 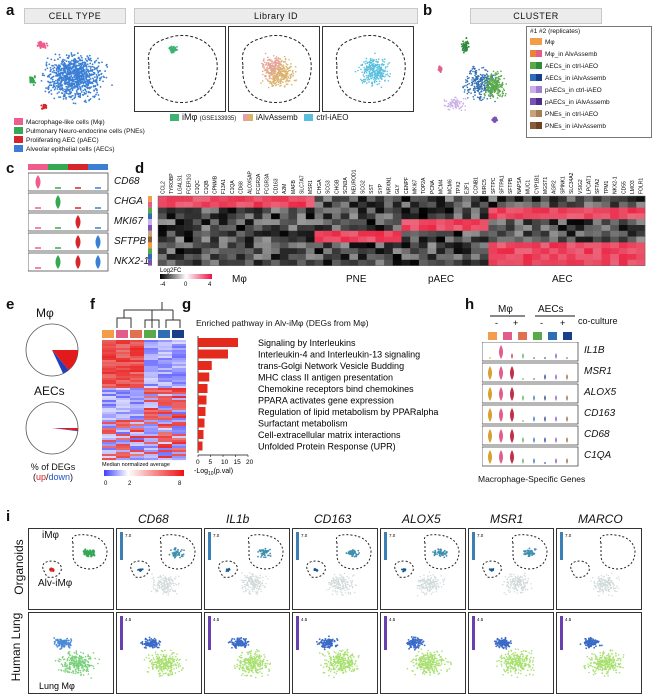 I want to click on heatmap-gene-label: TPX2, so click(x=459, y=187).